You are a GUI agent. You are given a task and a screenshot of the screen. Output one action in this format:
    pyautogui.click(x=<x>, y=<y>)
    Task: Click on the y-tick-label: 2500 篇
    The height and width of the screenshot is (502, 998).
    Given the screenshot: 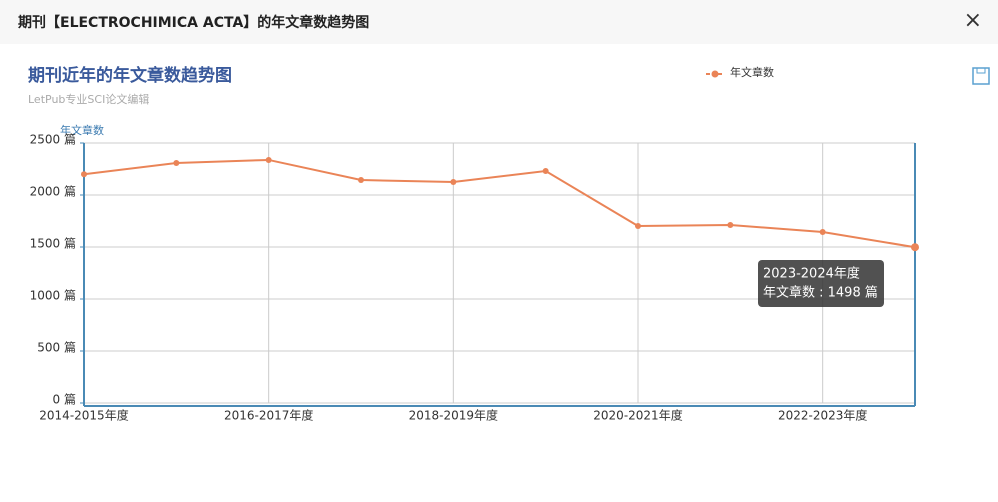 What is the action you would take?
    pyautogui.click(x=53, y=139)
    